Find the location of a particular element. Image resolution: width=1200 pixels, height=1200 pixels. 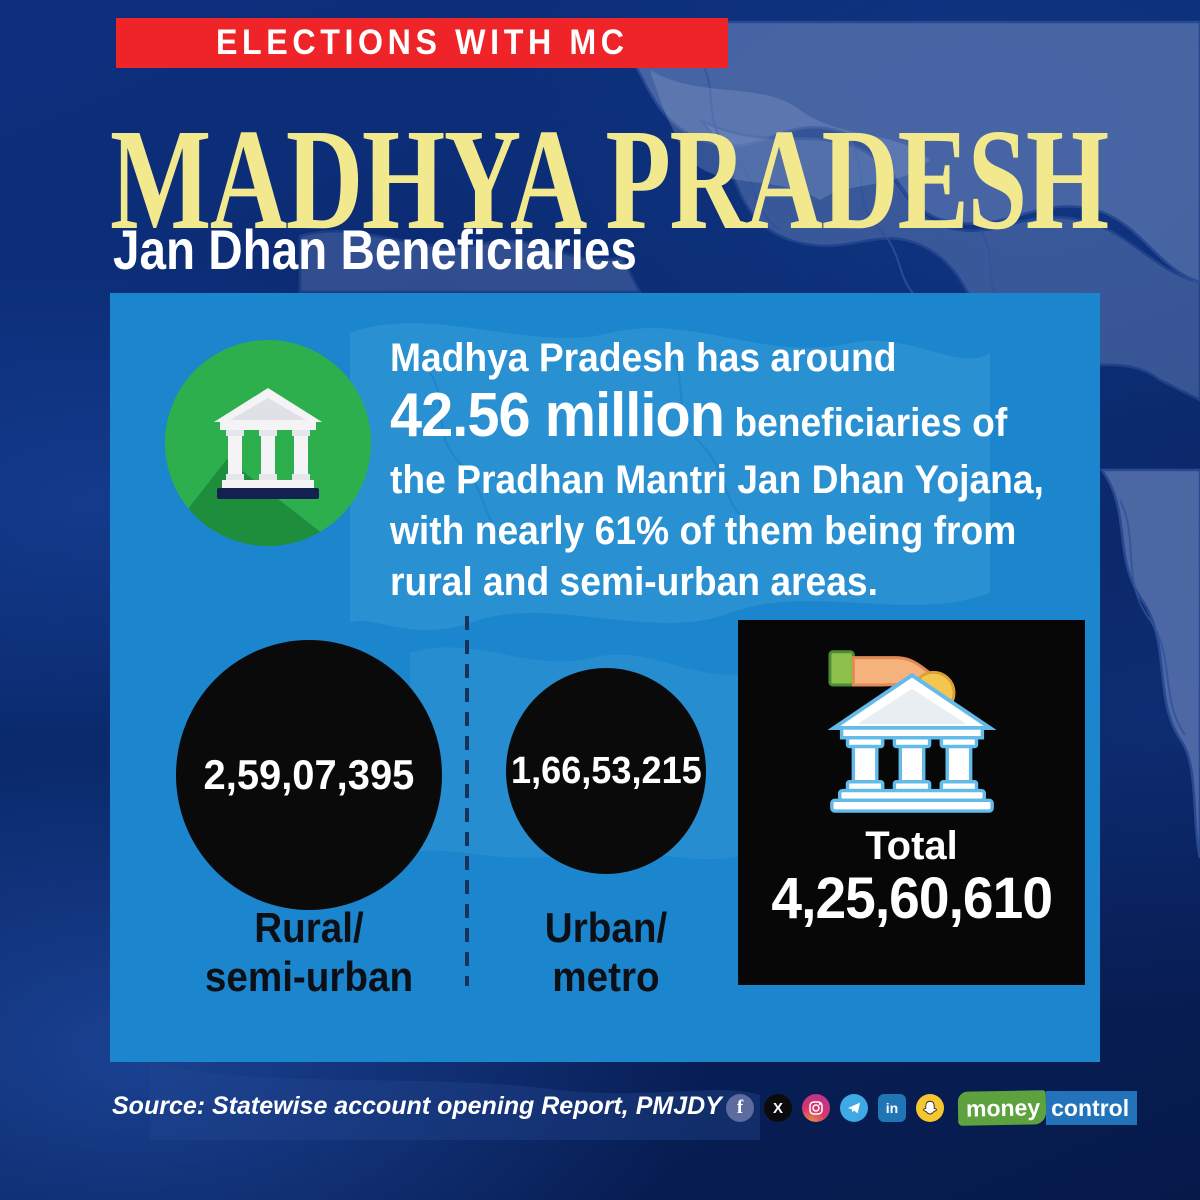

telegram-icon is located at coordinates (854, 1108).